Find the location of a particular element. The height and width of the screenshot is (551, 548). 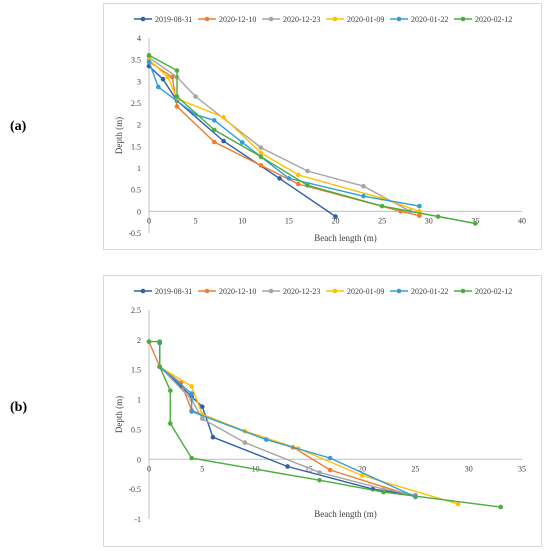

a-y-tick-label: -0.5 is located at coordinates (134, 233).